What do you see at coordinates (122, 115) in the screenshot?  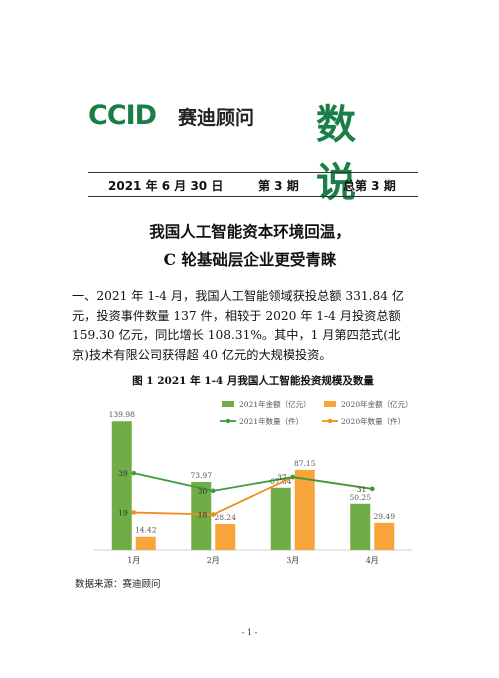 I see `ccid-logo: CCID` at bounding box center [122, 115].